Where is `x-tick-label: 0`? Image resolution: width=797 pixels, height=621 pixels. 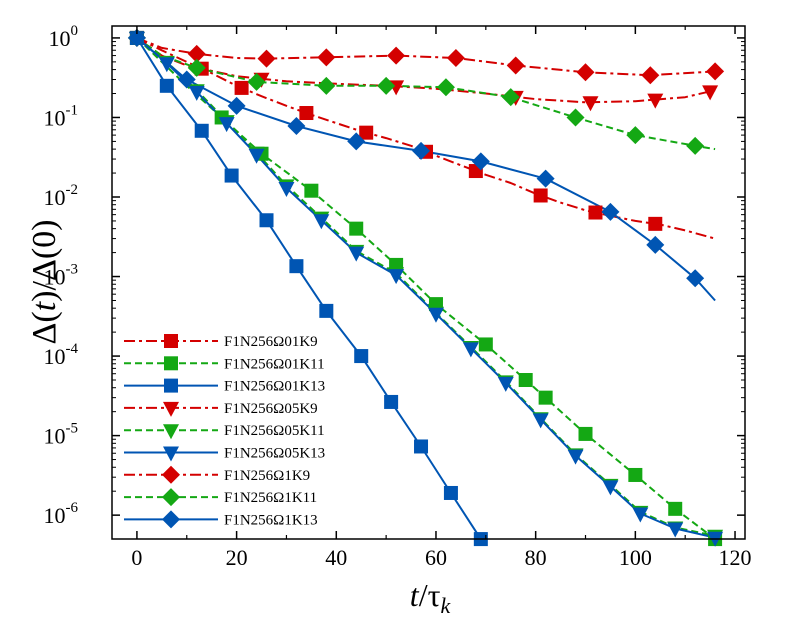
x-tick-label: 0 is located at coordinates (136, 557).